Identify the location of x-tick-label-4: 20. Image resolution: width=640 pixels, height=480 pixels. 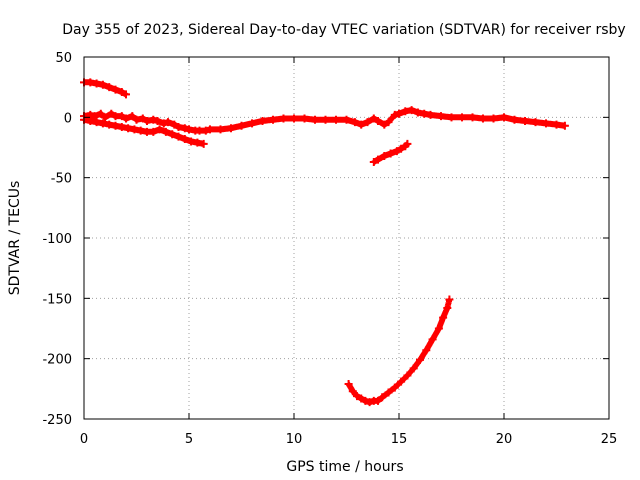
(504, 439).